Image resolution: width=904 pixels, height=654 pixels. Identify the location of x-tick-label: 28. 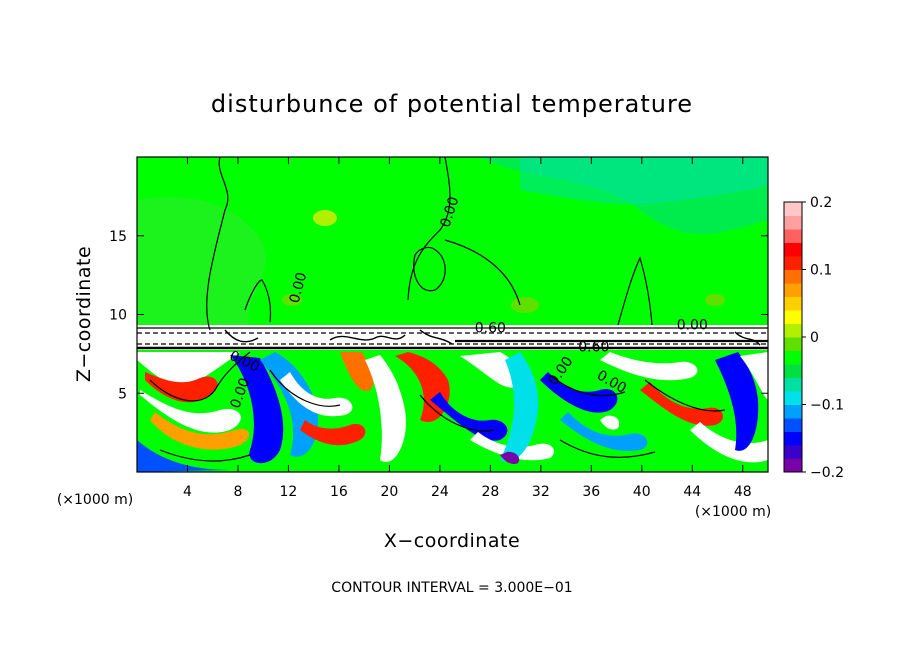
(490, 492).